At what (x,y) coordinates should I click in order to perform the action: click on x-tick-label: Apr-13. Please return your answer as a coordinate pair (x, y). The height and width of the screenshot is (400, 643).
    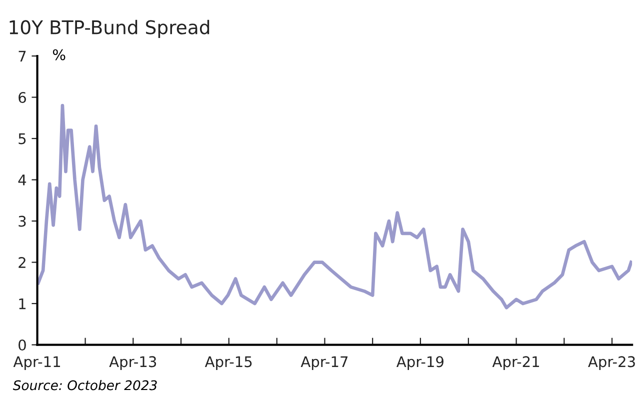
    Looking at the image, I should click on (132, 363).